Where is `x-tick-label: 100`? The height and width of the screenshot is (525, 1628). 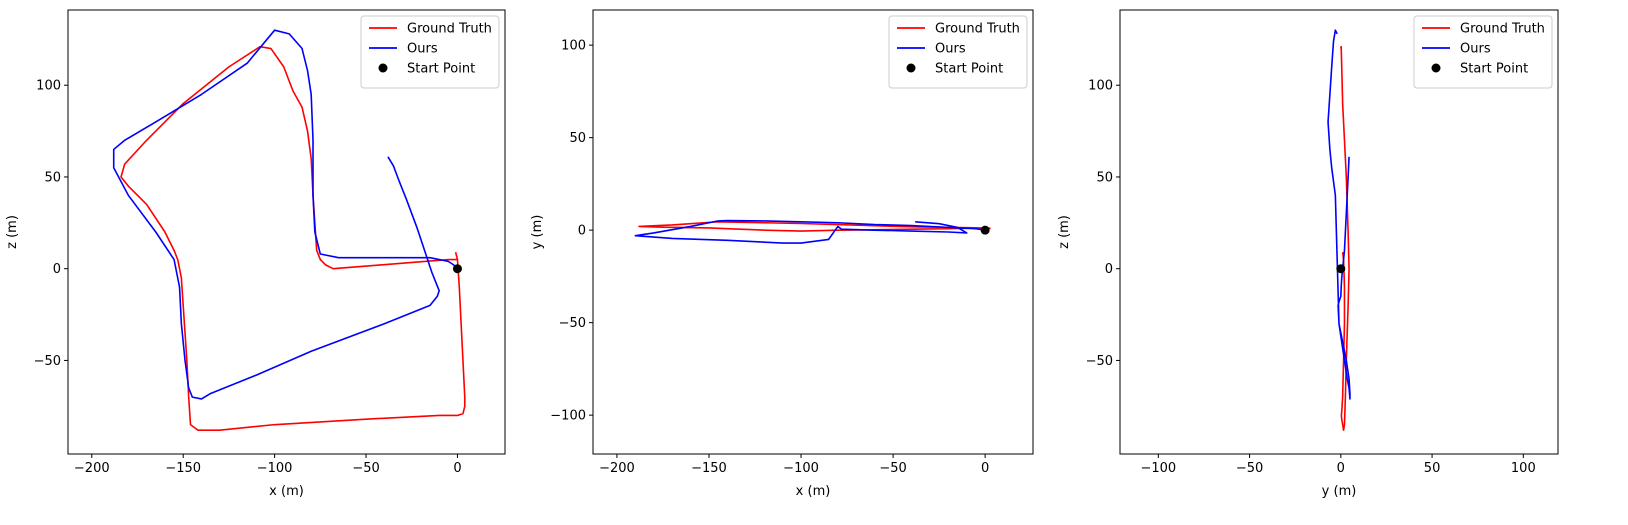 x-tick-label: 100 is located at coordinates (1523, 468).